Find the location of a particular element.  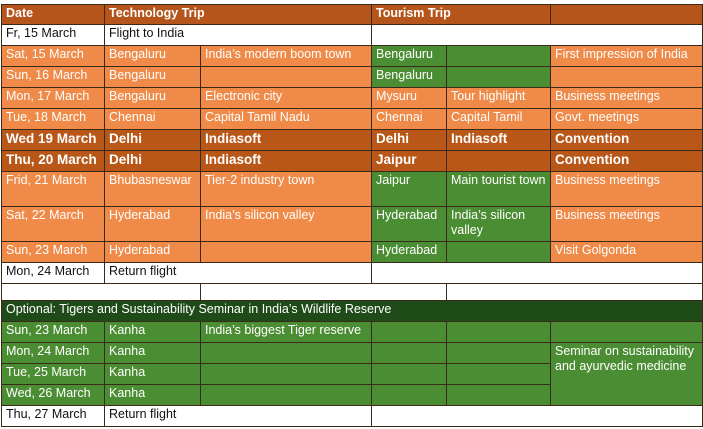

tech-note-cell: Capital Tamil Nadu is located at coordinates (286, 119).